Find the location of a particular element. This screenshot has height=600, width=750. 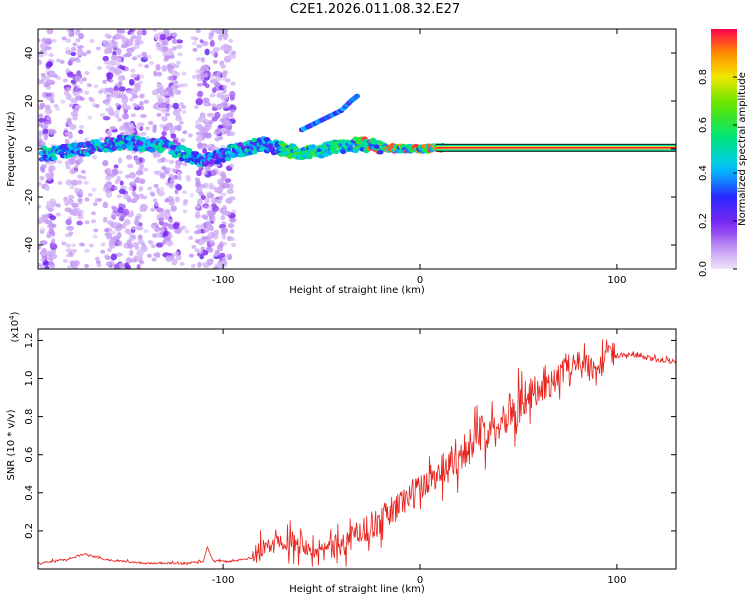

y-tick-label: 40 is located at coordinates (29, 53).